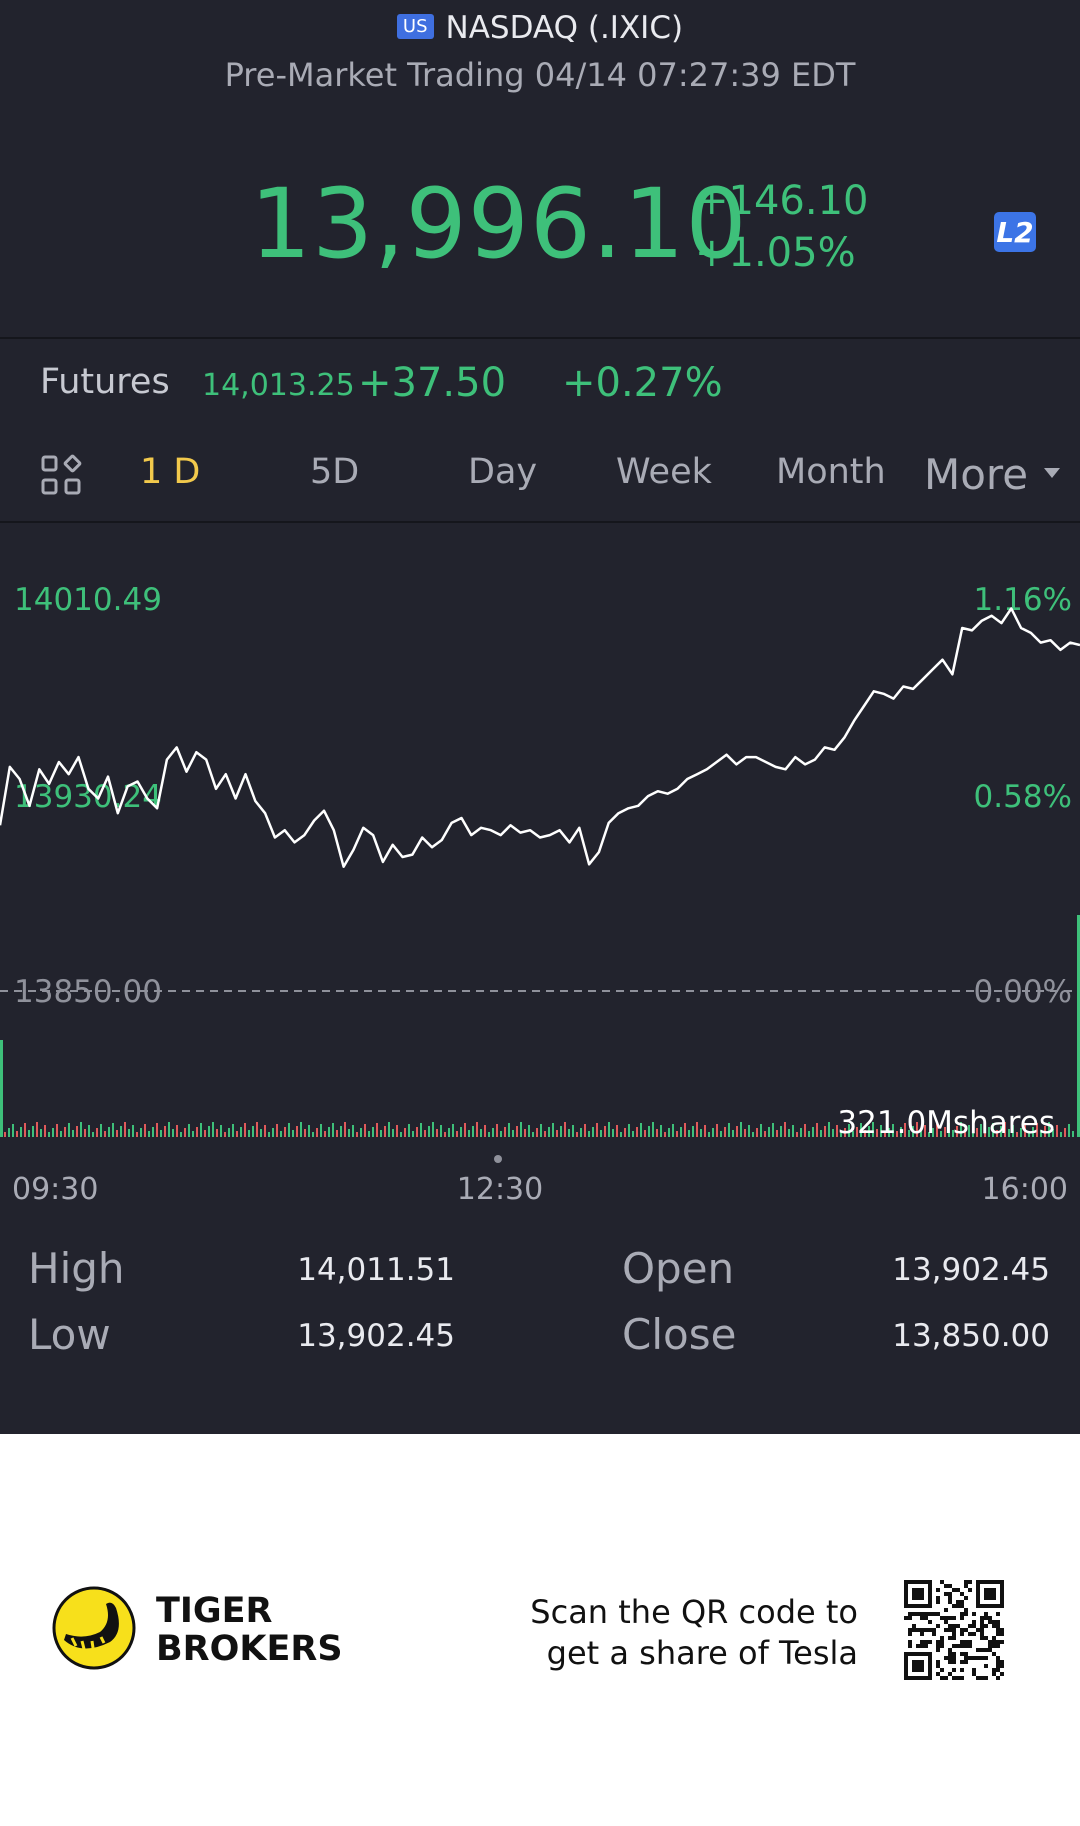  Describe the element at coordinates (498, 1159) in the screenshot. I see `midday-marker` at that location.